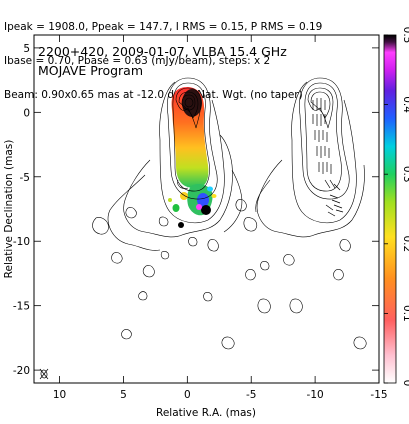  I want to click on y-tick-label: -15, so click(21, 307).